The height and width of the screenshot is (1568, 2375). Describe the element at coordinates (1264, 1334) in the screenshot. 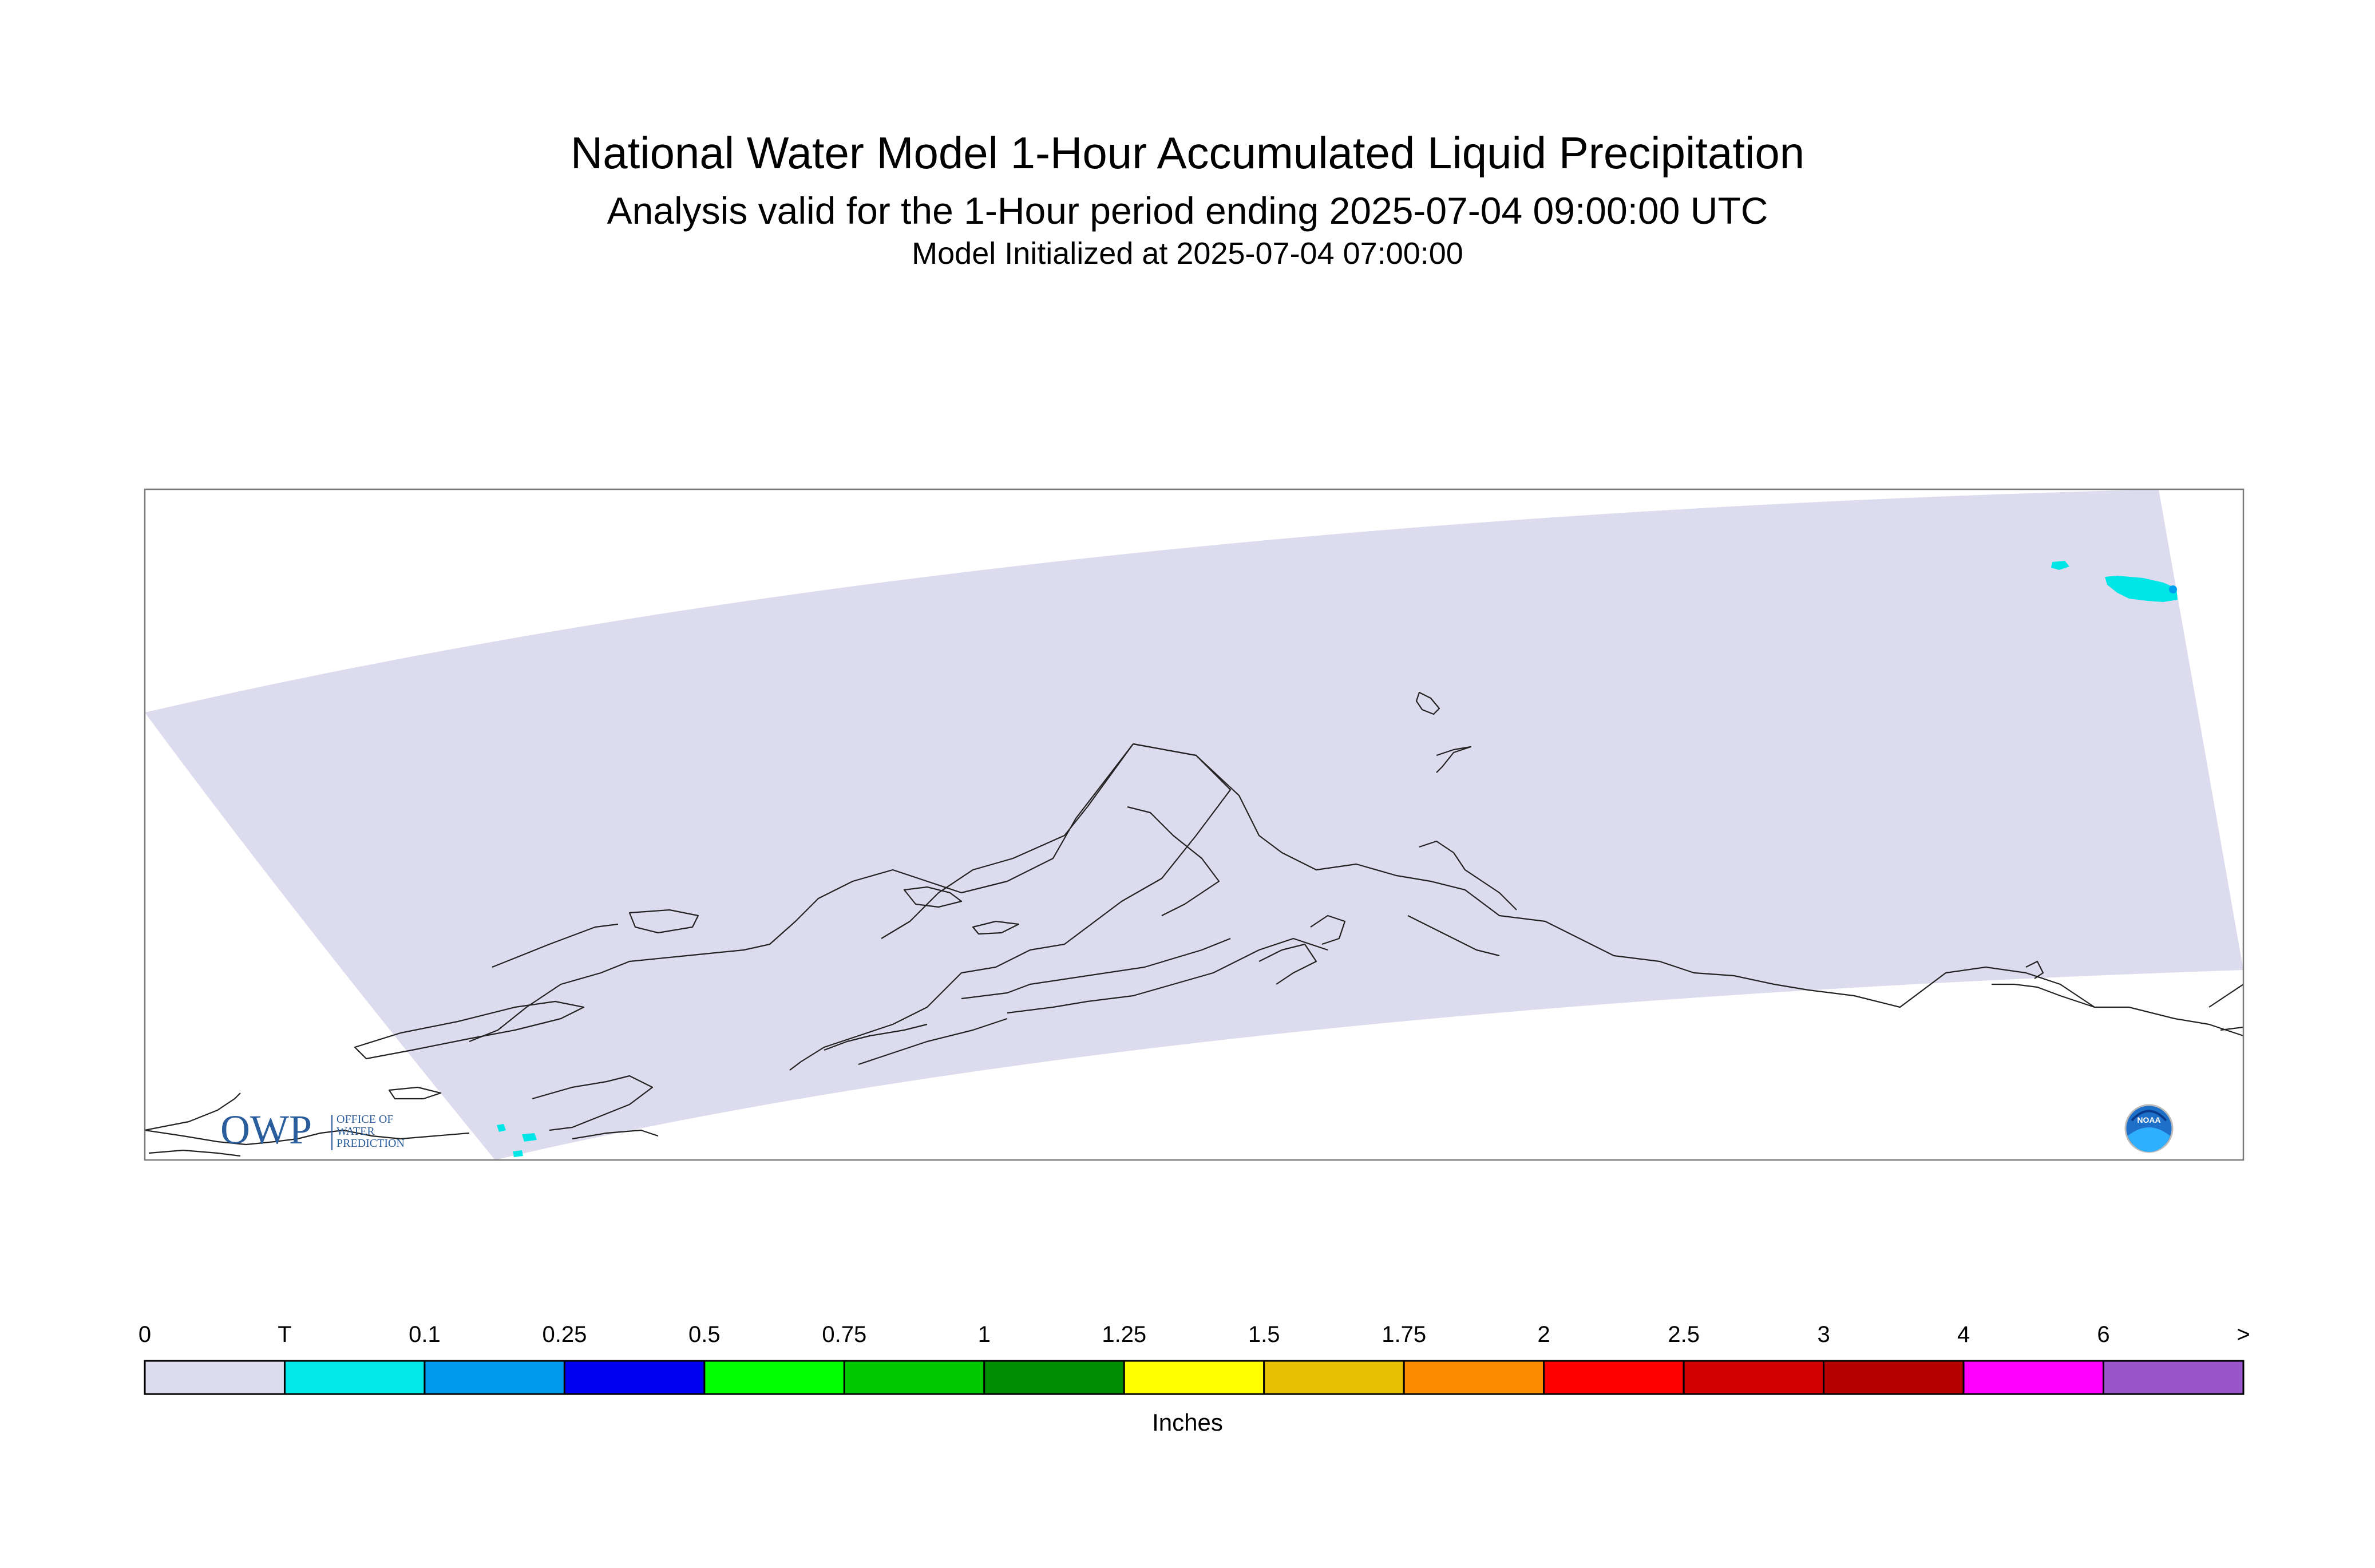

I see `legend-tick-label: 1.5` at that location.